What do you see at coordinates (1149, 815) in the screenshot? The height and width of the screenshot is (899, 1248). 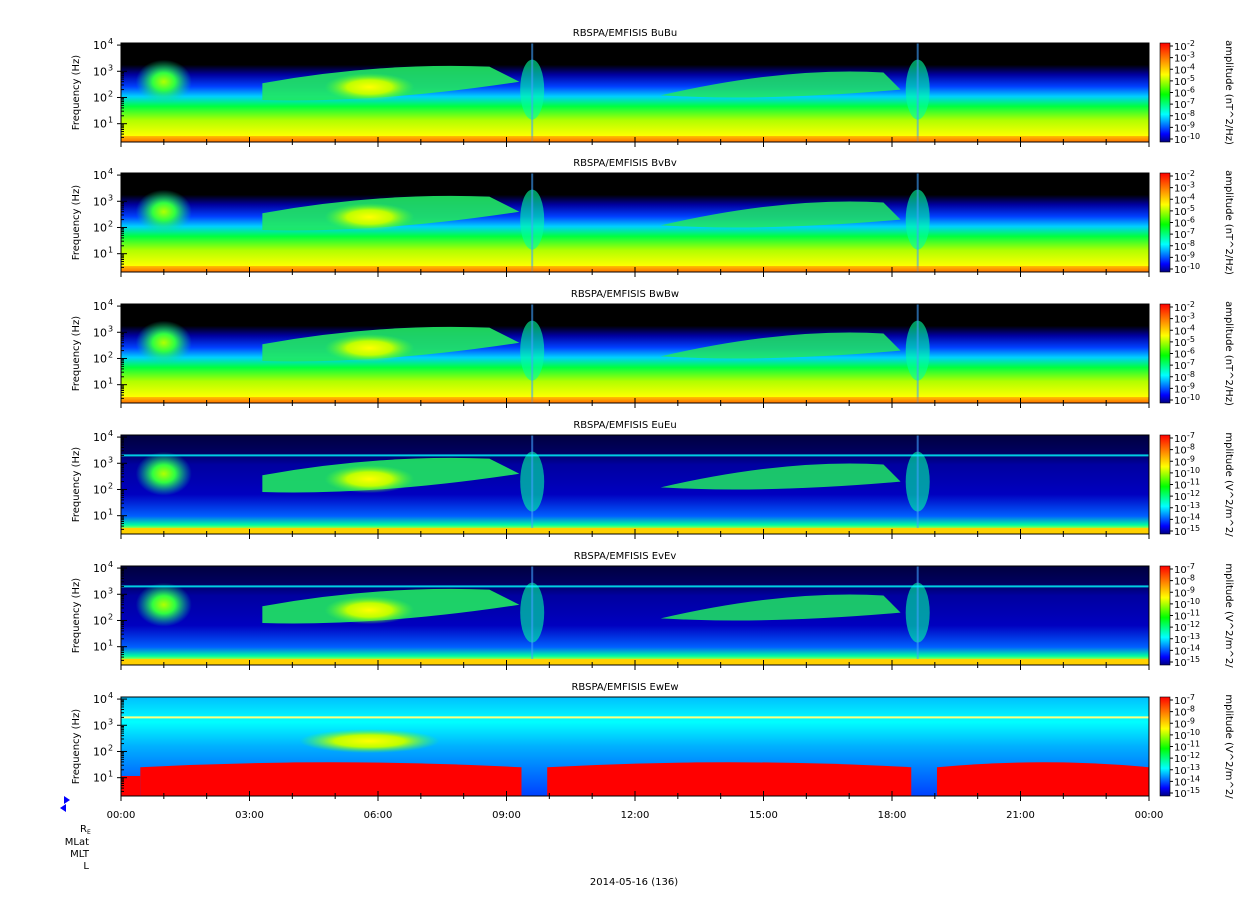 I see `x-tick-label: 00:00` at bounding box center [1149, 815].